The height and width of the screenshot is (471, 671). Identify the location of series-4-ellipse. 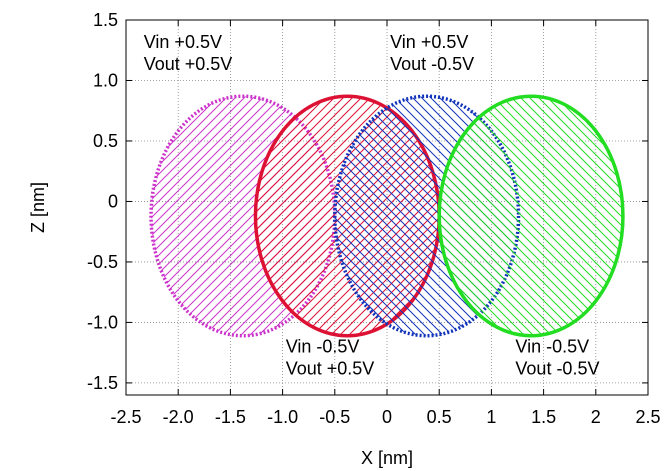
(531, 216).